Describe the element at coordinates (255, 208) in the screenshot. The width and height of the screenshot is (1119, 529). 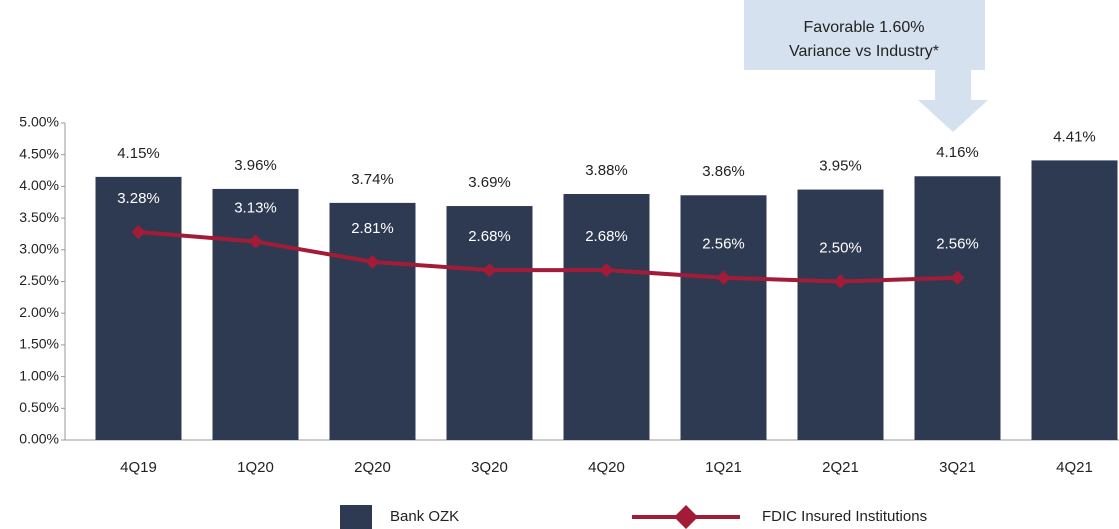
I see `line-value-label: 3.13%` at that location.